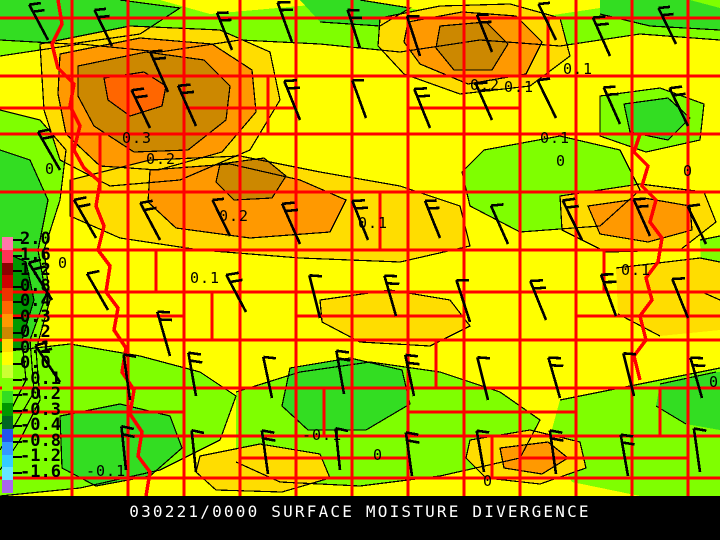 The width and height of the screenshot is (720, 540). Describe the element at coordinates (35, 270) in the screenshot. I see `colorbar-label: 1.2` at that location.